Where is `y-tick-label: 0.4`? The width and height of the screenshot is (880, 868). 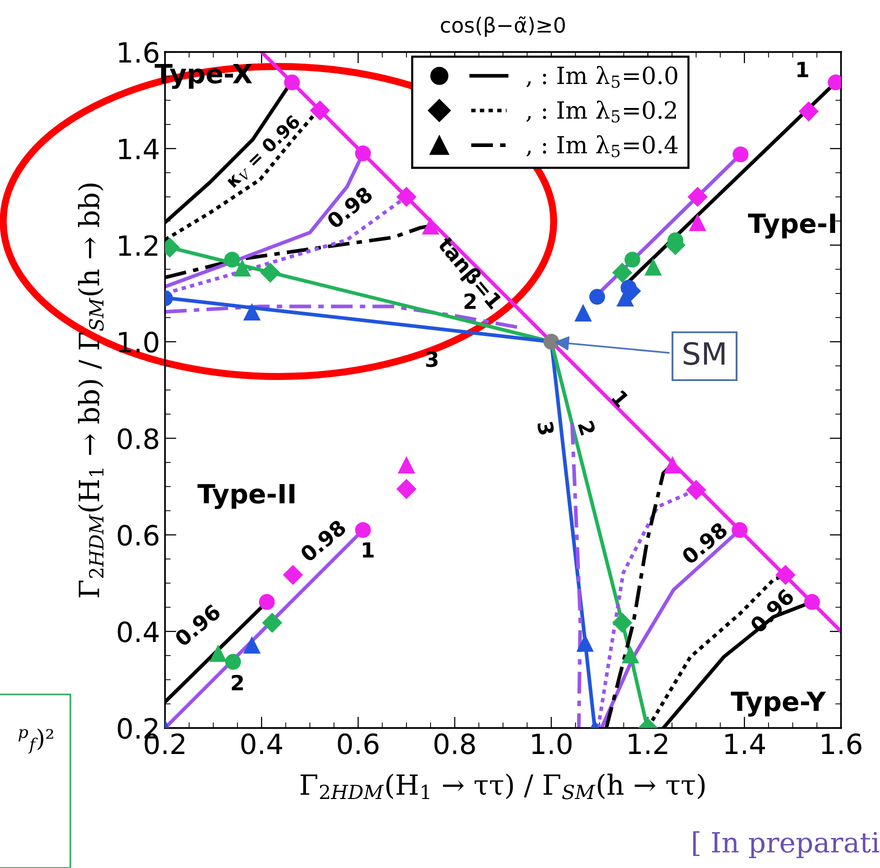
y-tick-label: 0.4 is located at coordinates (138, 631).